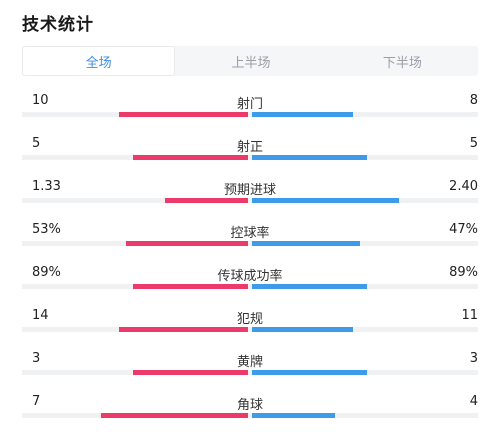  Describe the element at coordinates (250, 233) in the screenshot. I see `stat-label: 控球率` at that location.